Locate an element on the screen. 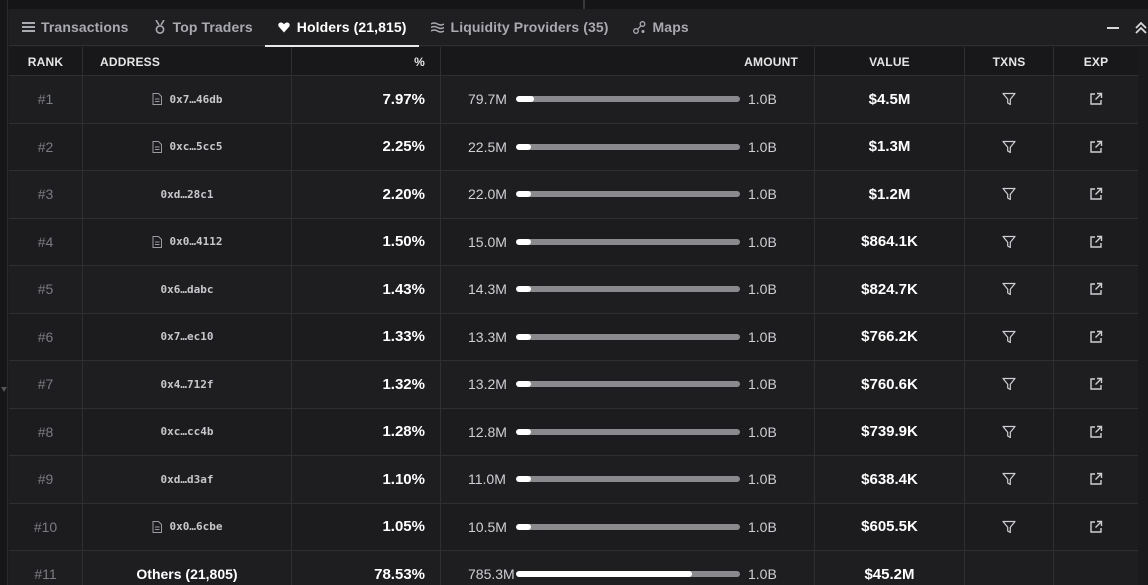 This screenshot has height=585, width=1148. tab-maps: Maps is located at coordinates (661, 27).